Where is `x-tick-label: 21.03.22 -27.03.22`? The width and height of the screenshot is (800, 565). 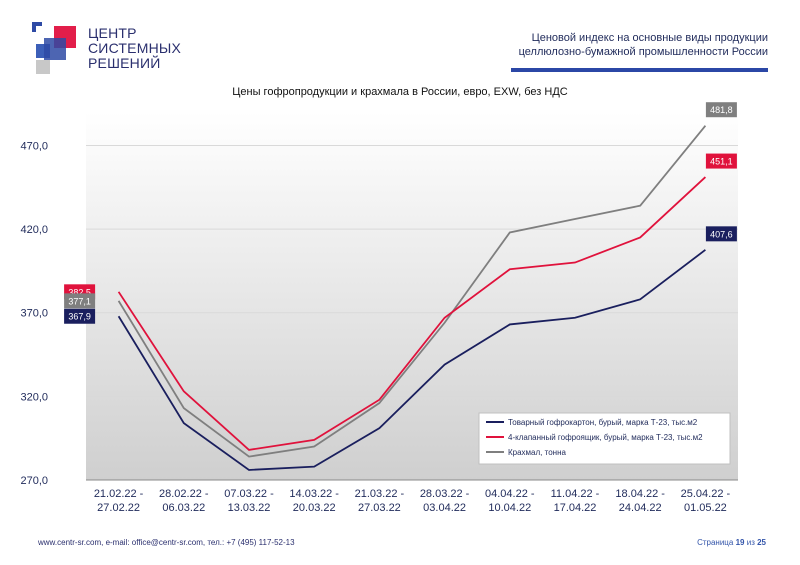 x-tick-label: 21.03.22 -27.03.22 is located at coordinates (380, 501).